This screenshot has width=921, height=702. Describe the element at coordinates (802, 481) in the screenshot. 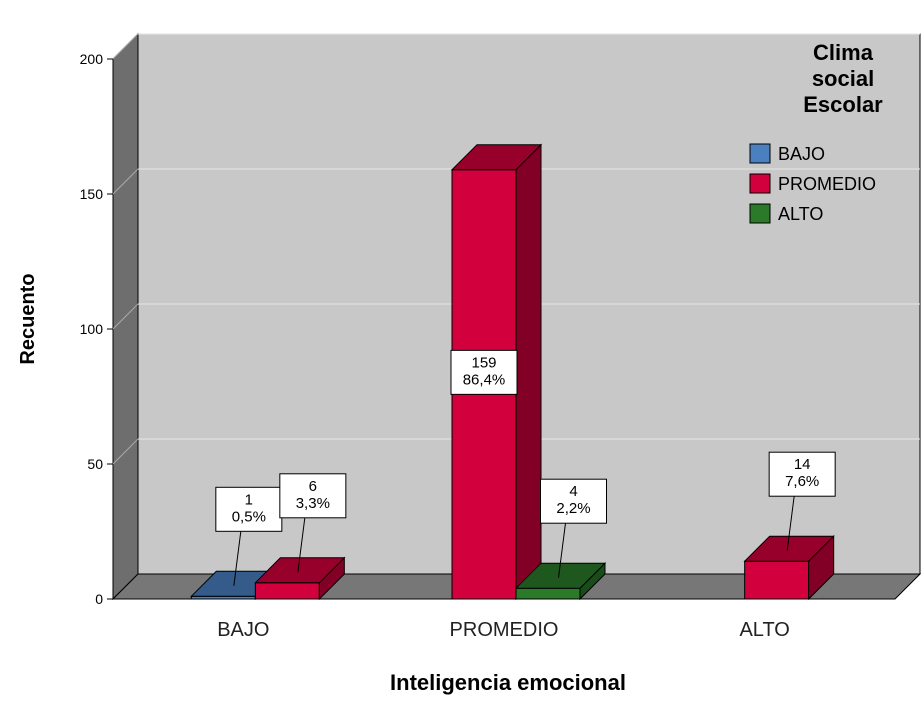

I see `data-label: 7,6%` at that location.